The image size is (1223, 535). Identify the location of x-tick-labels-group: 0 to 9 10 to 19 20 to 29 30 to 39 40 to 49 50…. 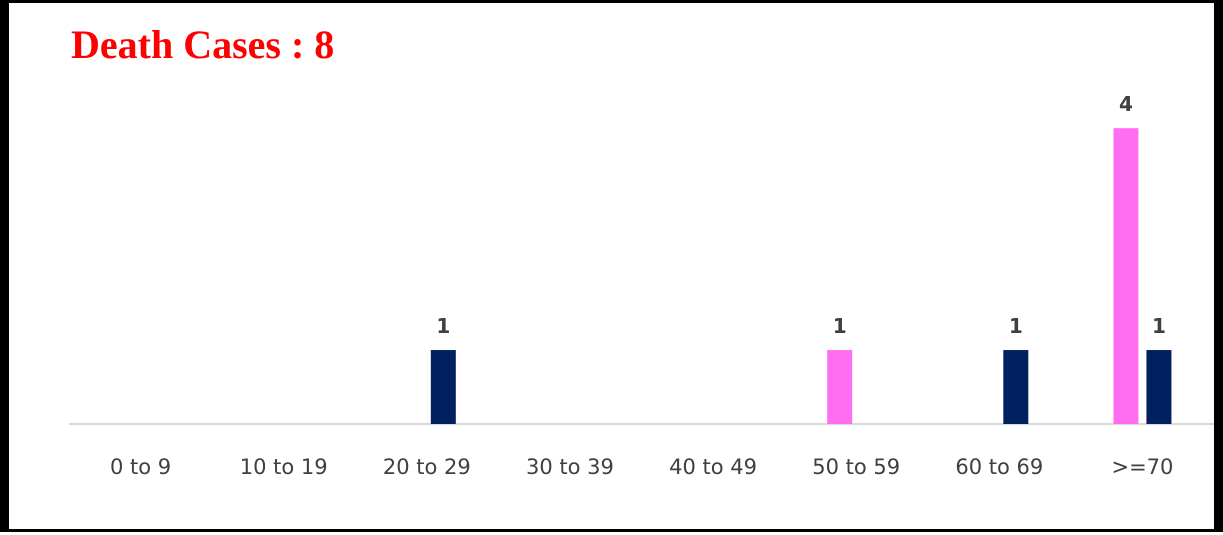
(641, 467).